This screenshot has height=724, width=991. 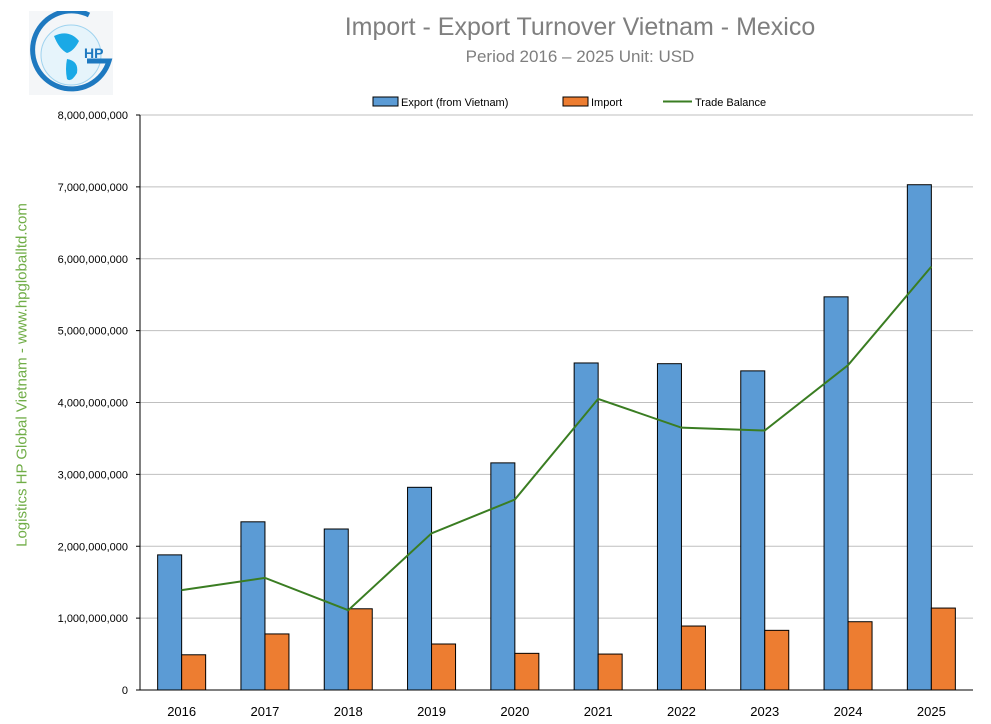 What do you see at coordinates (764, 711) in the screenshot?
I see `x-tick-label: 2023` at bounding box center [764, 711].